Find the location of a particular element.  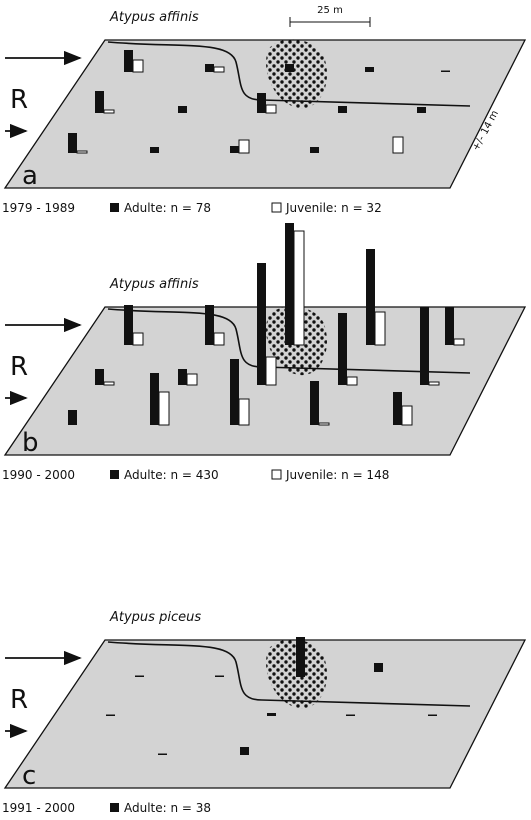

period: 1990 - 2000 is located at coordinates (38, 475).